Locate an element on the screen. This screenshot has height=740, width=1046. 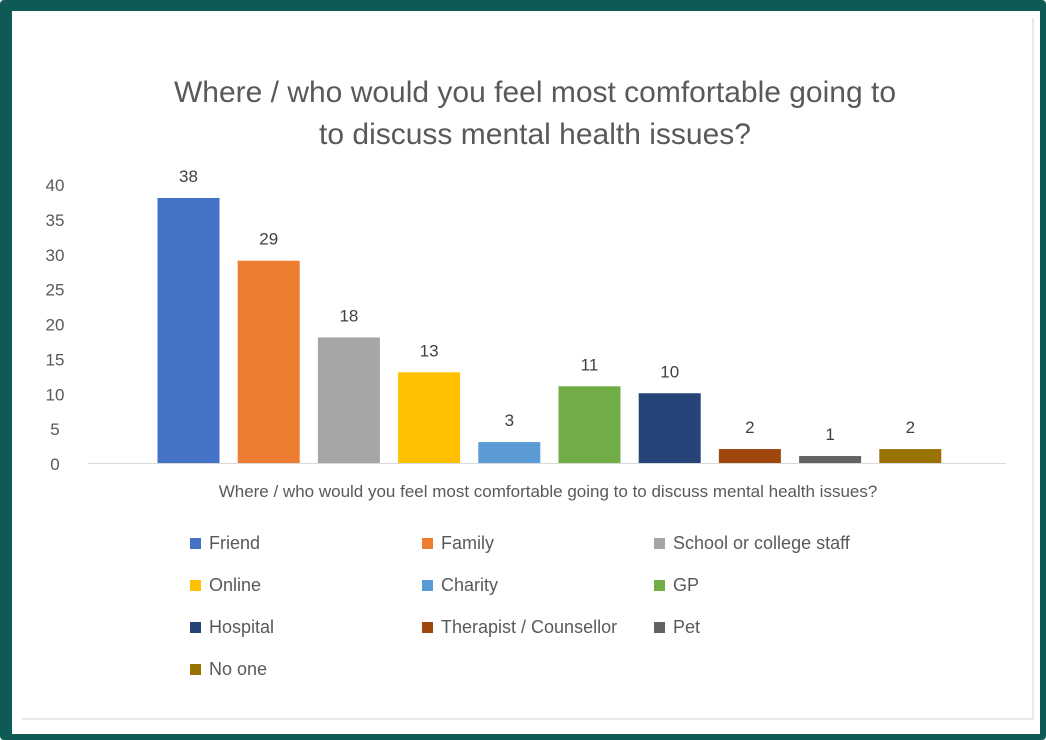
data-label: 10 is located at coordinates (669, 371).